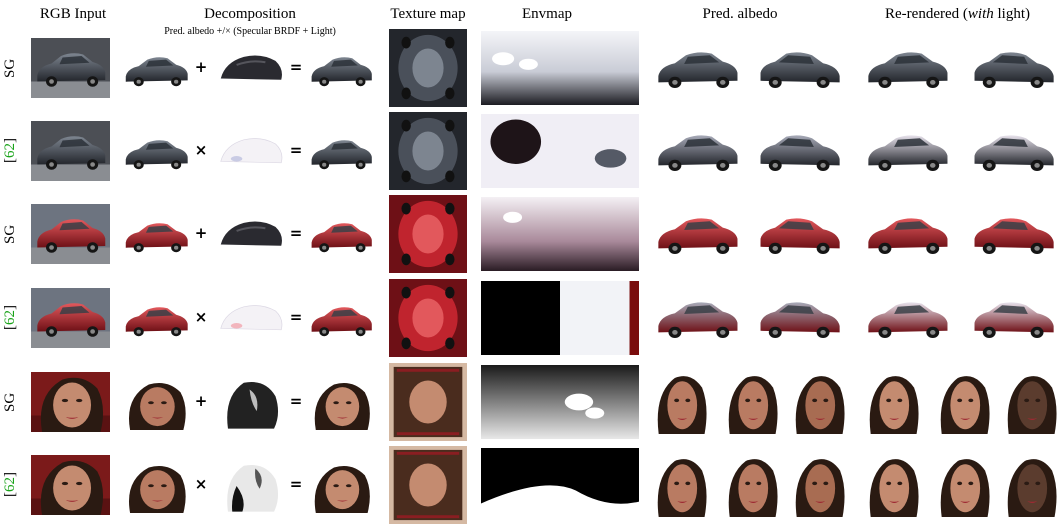 The image size is (1061, 527). Describe the element at coordinates (250, 14) in the screenshot. I see `header-decomposition: Decomposition` at that location.